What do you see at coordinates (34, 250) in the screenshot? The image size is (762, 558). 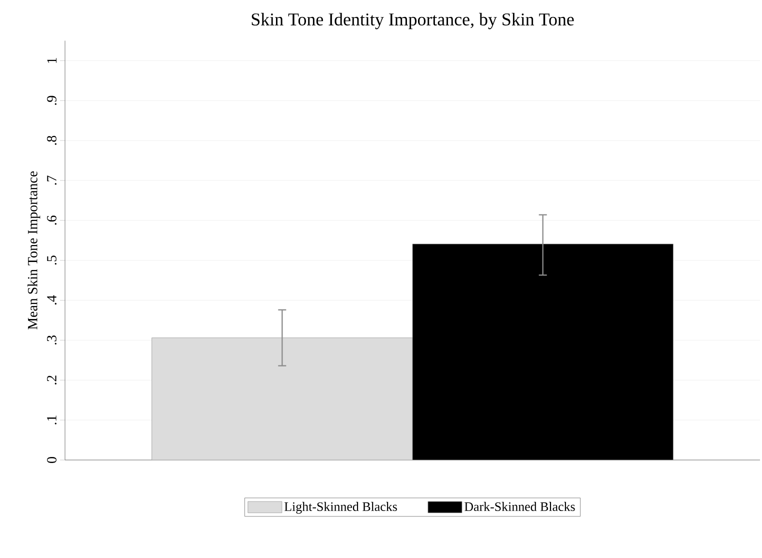 I see `y-axis-title: Mean Skin Tone Importance` at bounding box center [34, 250].